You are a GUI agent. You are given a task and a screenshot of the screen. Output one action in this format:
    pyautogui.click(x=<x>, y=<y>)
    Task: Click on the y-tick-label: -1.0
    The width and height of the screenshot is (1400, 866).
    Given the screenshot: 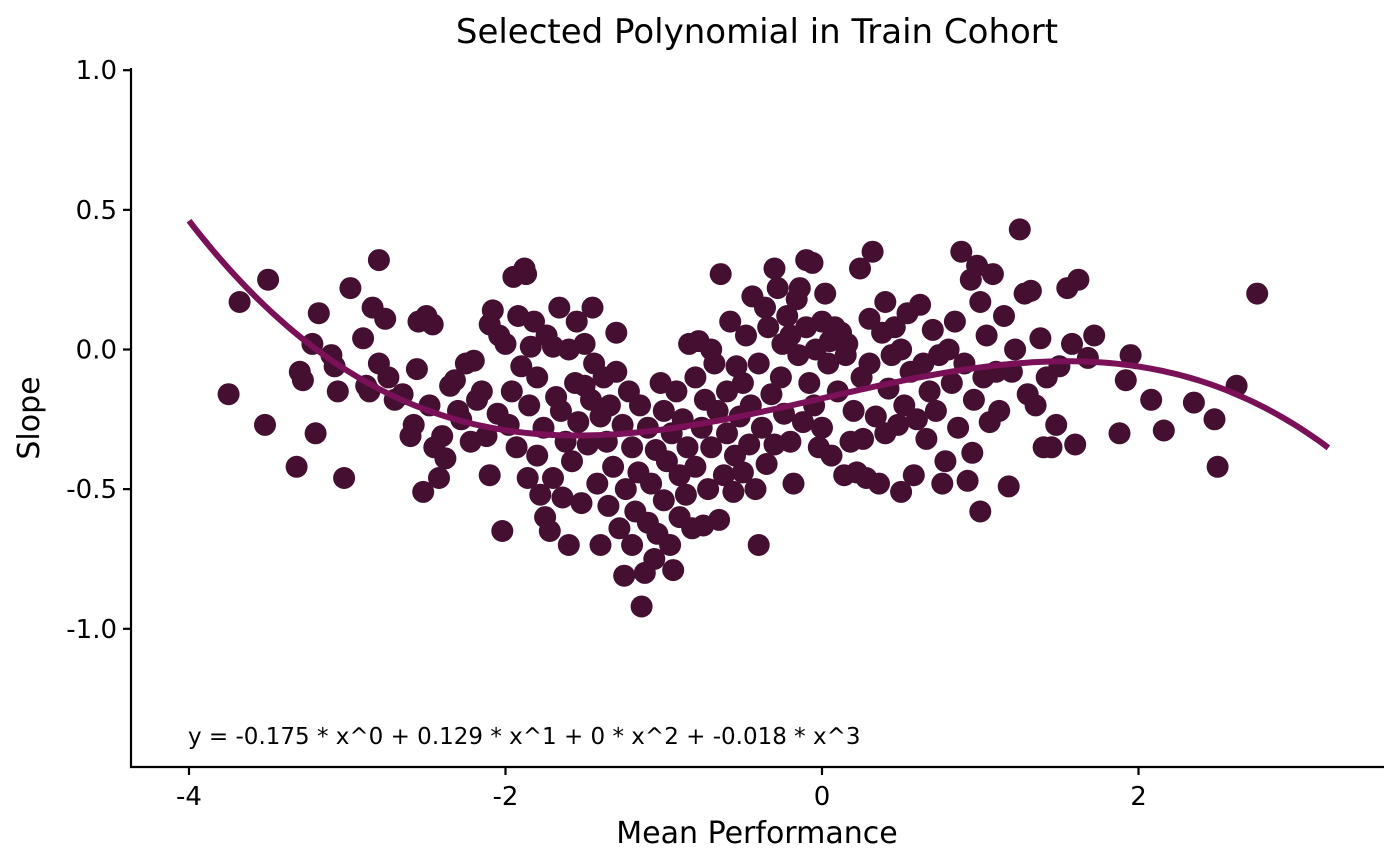 What is the action you would take?
    pyautogui.click(x=91, y=630)
    